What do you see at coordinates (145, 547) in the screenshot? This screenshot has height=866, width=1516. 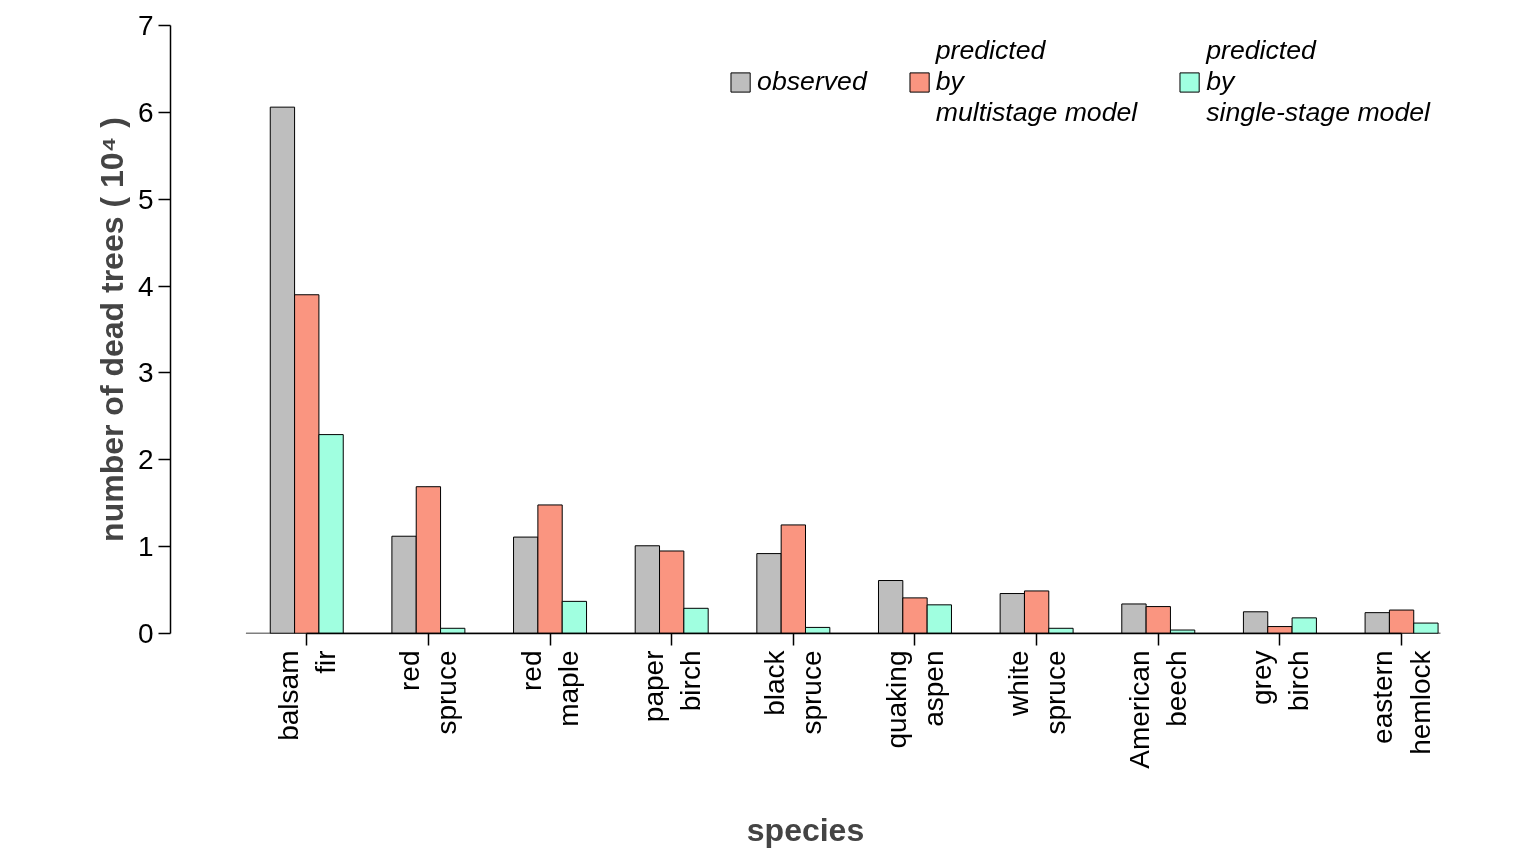 I see `y-tick-label: 1` at bounding box center [145, 547].